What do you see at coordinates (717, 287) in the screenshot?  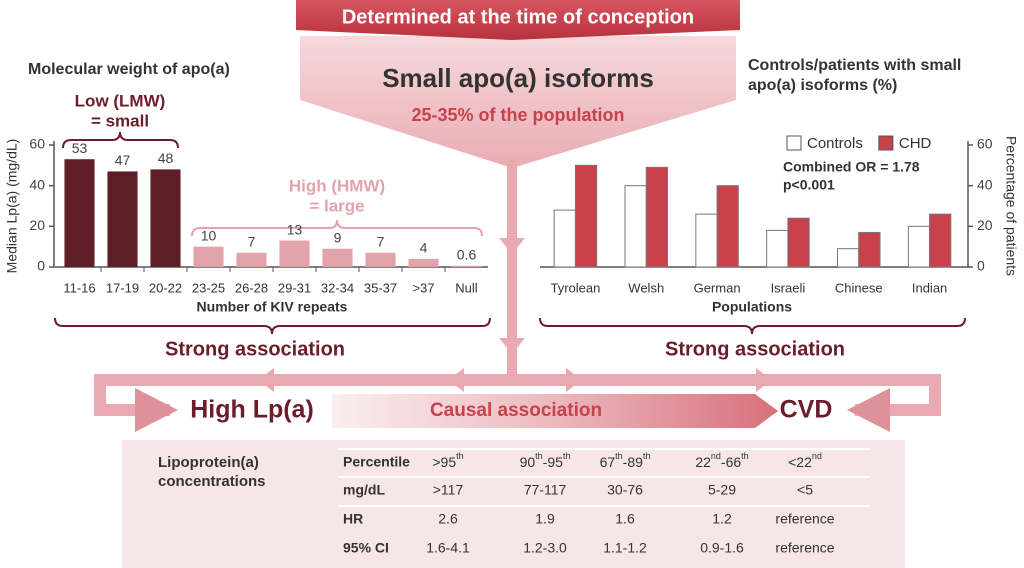 I see `x-tick-label: German` at bounding box center [717, 287].